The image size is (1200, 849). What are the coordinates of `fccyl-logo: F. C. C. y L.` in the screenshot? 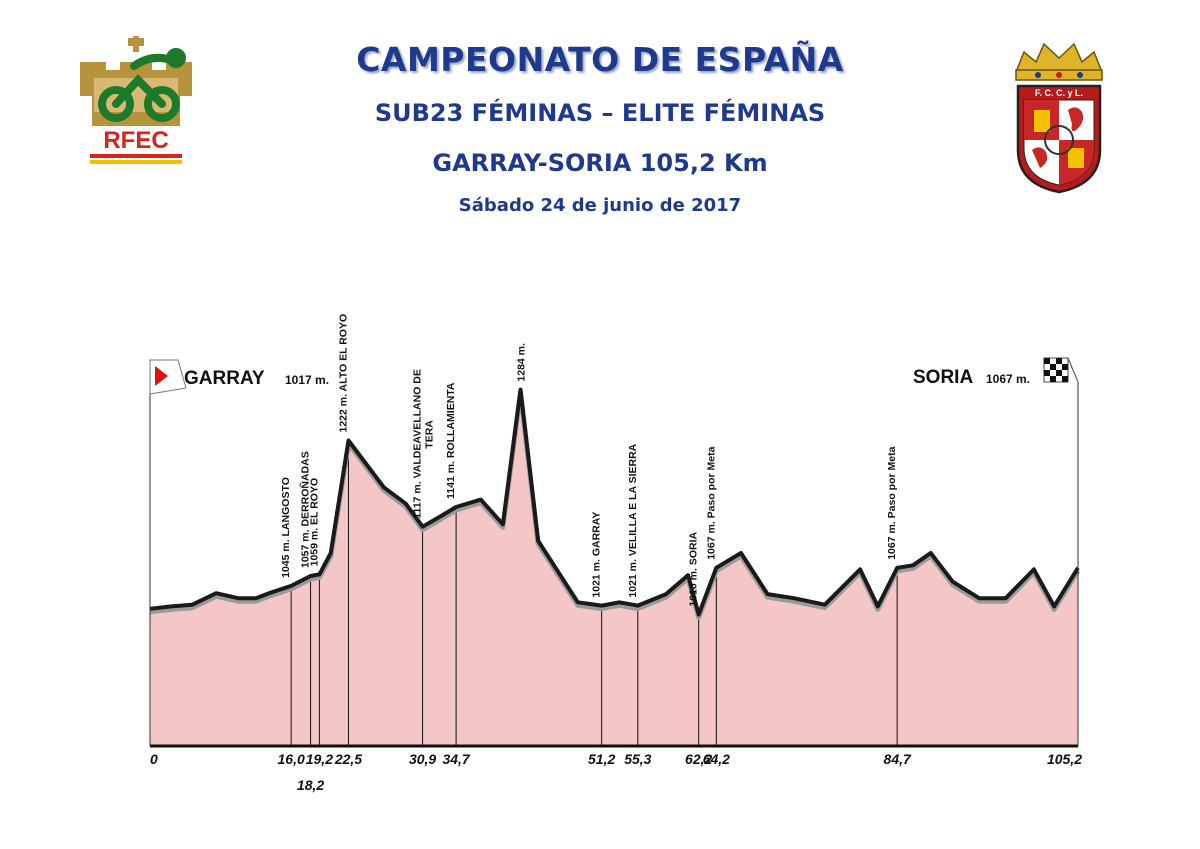 It's located at (1059, 118).